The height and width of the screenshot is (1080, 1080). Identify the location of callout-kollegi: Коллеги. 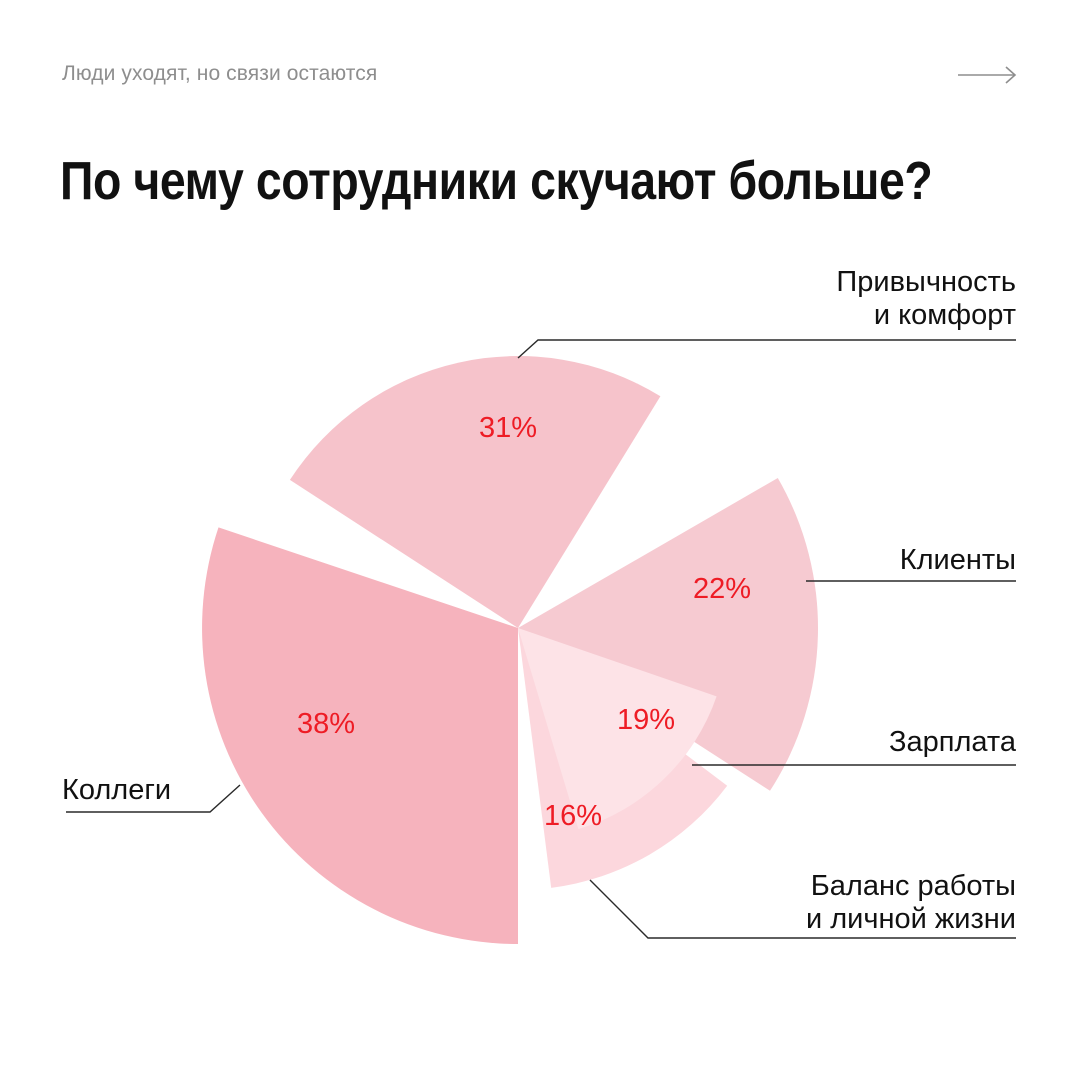
(116, 790).